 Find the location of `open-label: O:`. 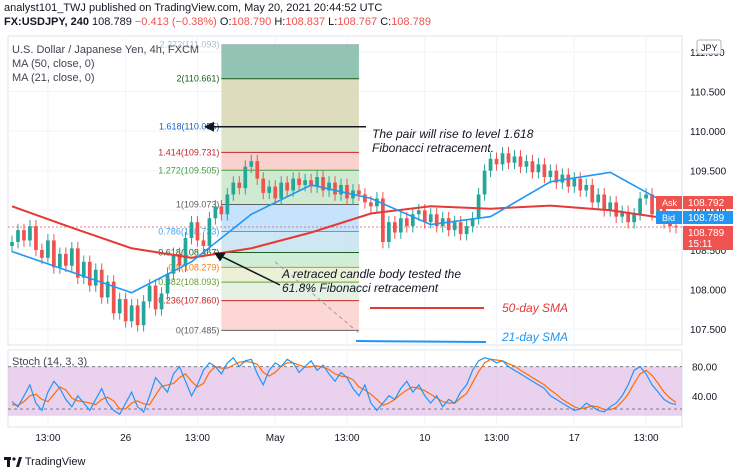

open-label: O: is located at coordinates (225, 22).